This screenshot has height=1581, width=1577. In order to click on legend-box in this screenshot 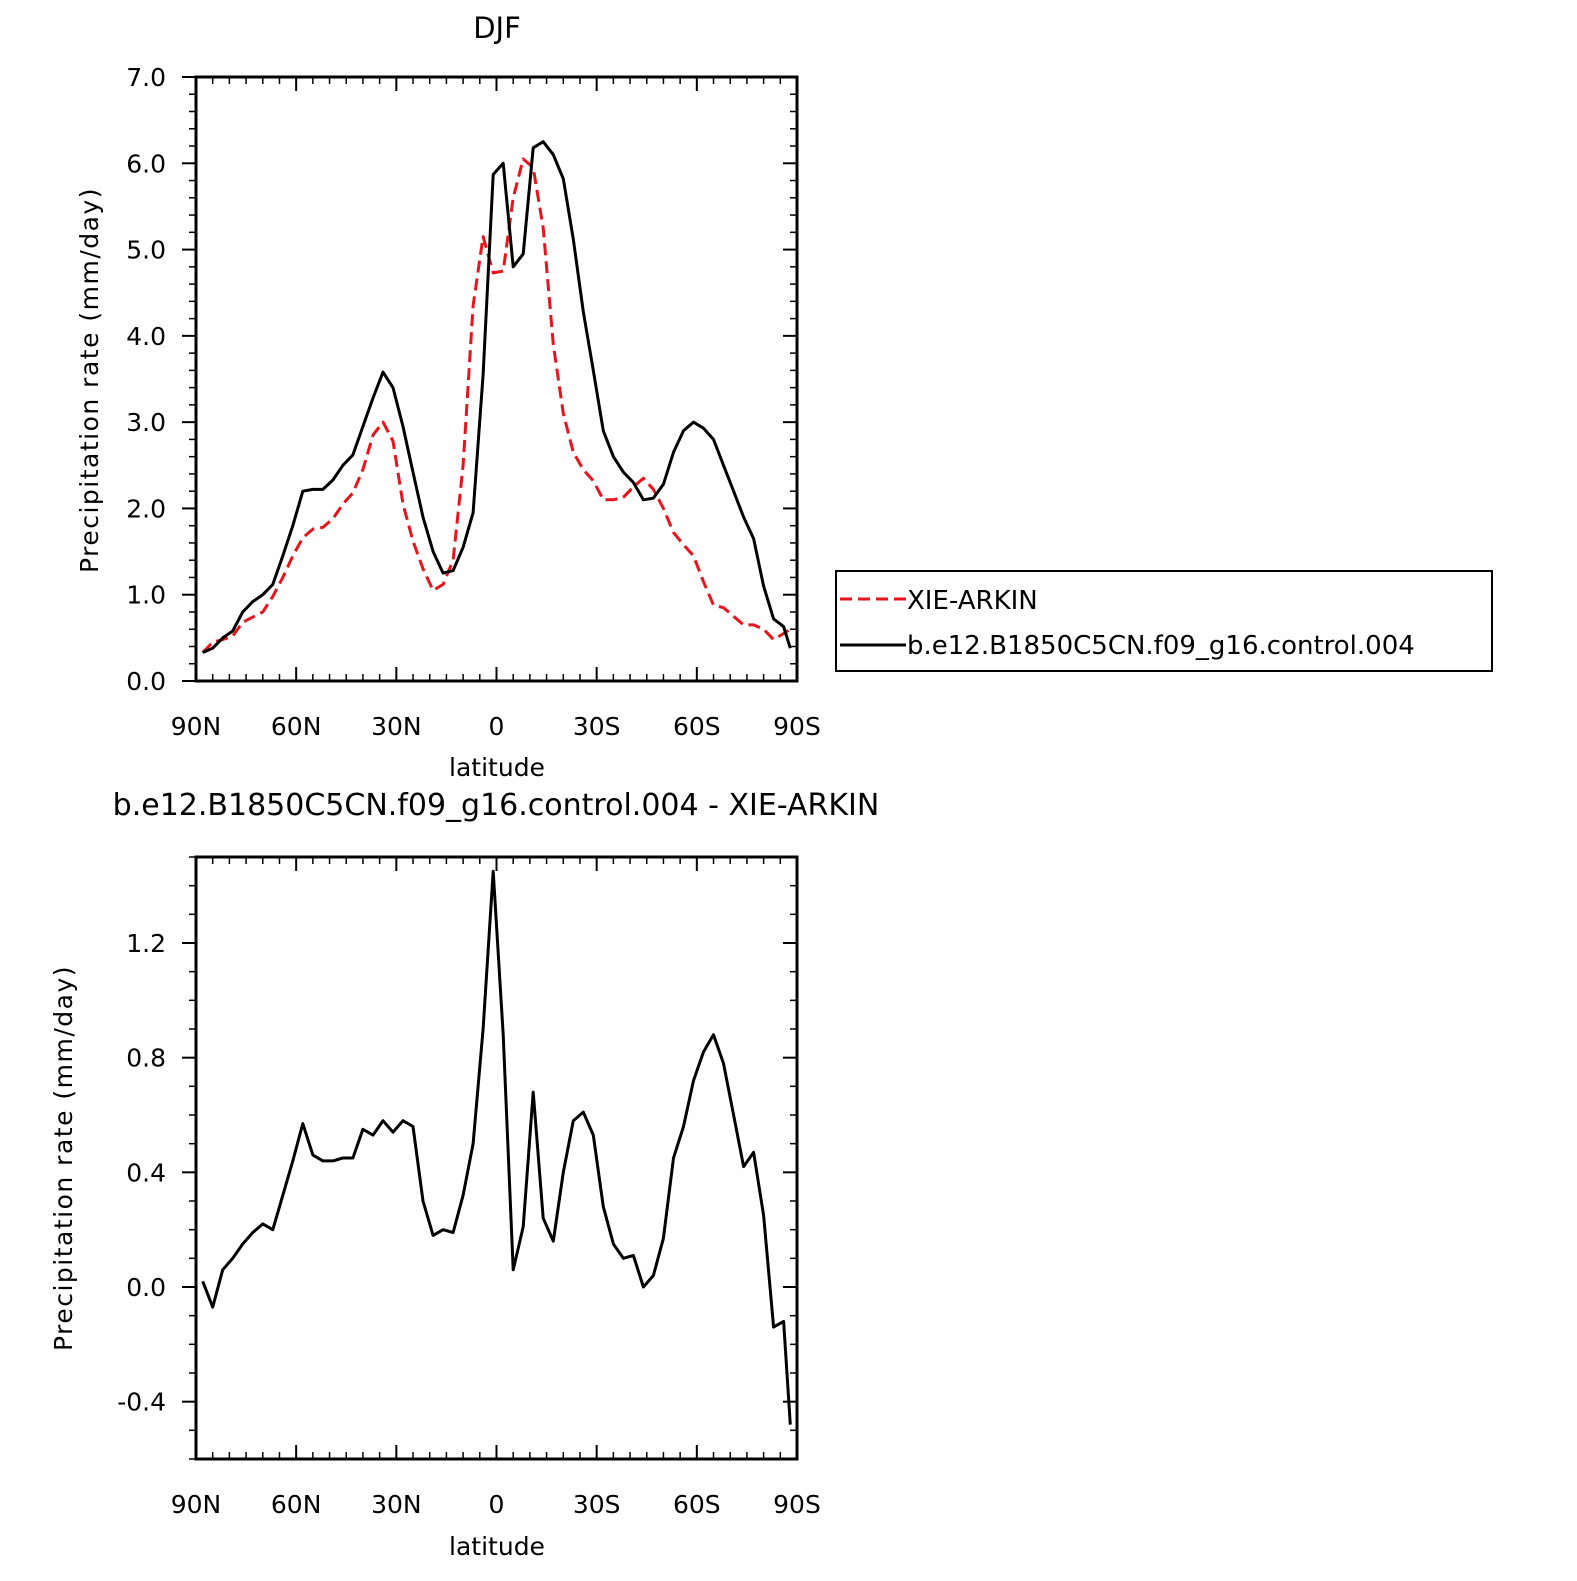, I will do `click(1164, 621)`.